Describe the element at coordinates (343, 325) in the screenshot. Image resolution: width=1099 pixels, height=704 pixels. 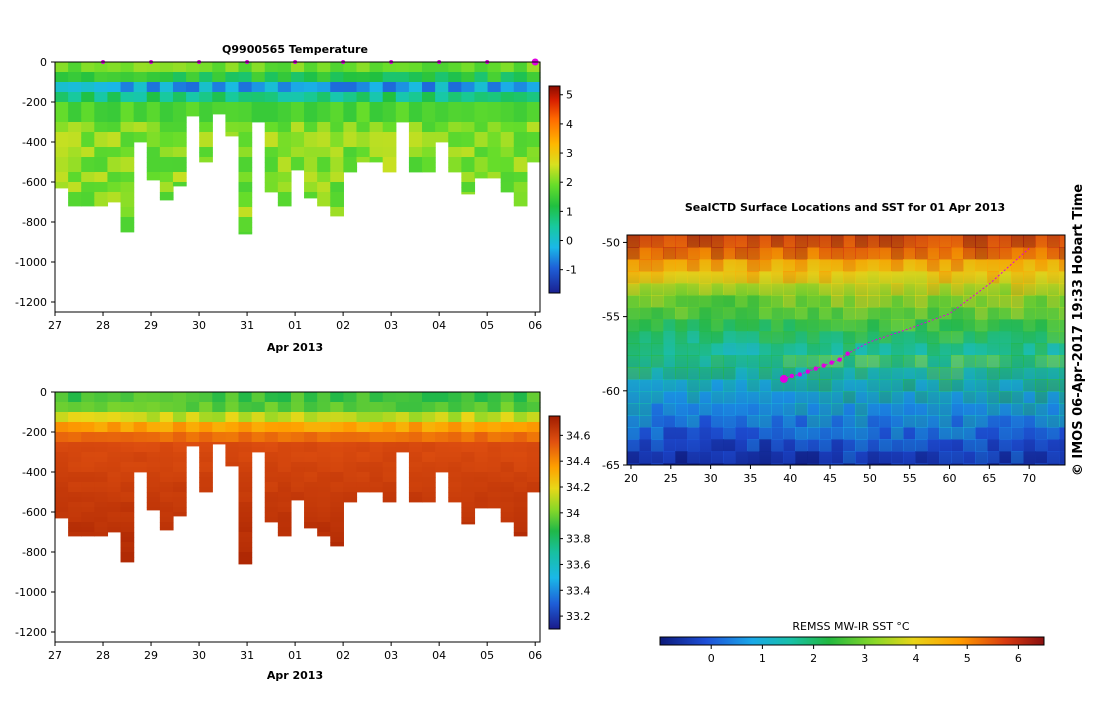
I see `x-tick-label: 02` at that location.